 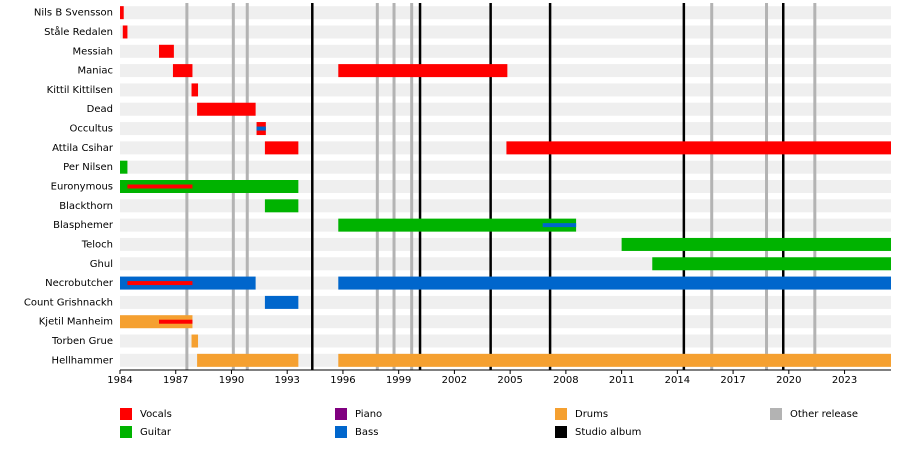 What do you see at coordinates (677, 380) in the screenshot?
I see `x-tick-label: 2014` at bounding box center [677, 380].